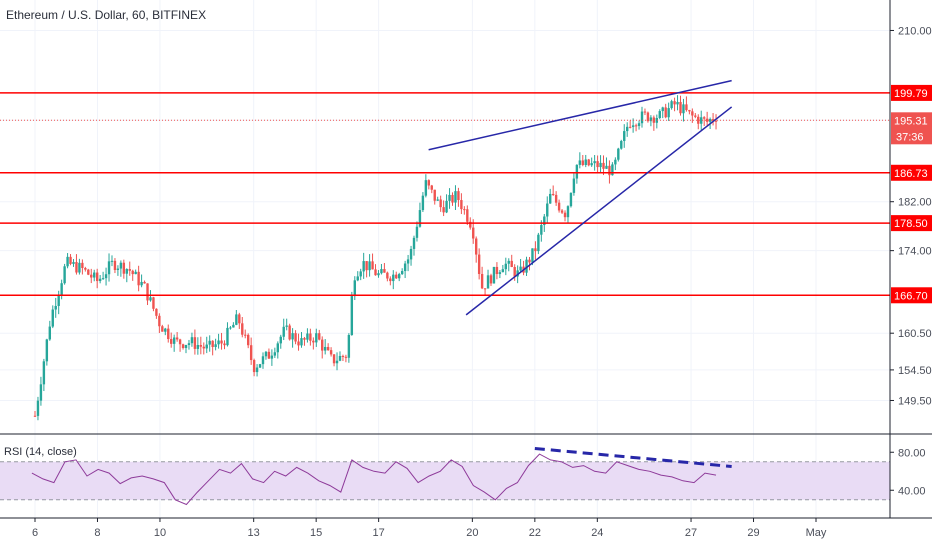 The width and height of the screenshot is (932, 550). Describe the element at coordinates (35, 533) in the screenshot. I see `x-tick-label-6: 6` at that location.